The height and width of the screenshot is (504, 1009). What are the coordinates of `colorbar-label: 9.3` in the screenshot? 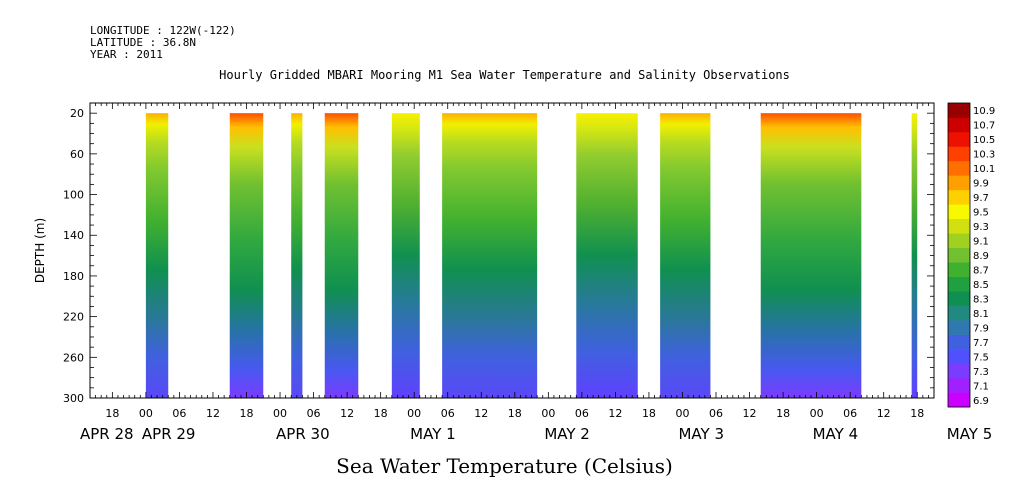 It's located at (981, 227).